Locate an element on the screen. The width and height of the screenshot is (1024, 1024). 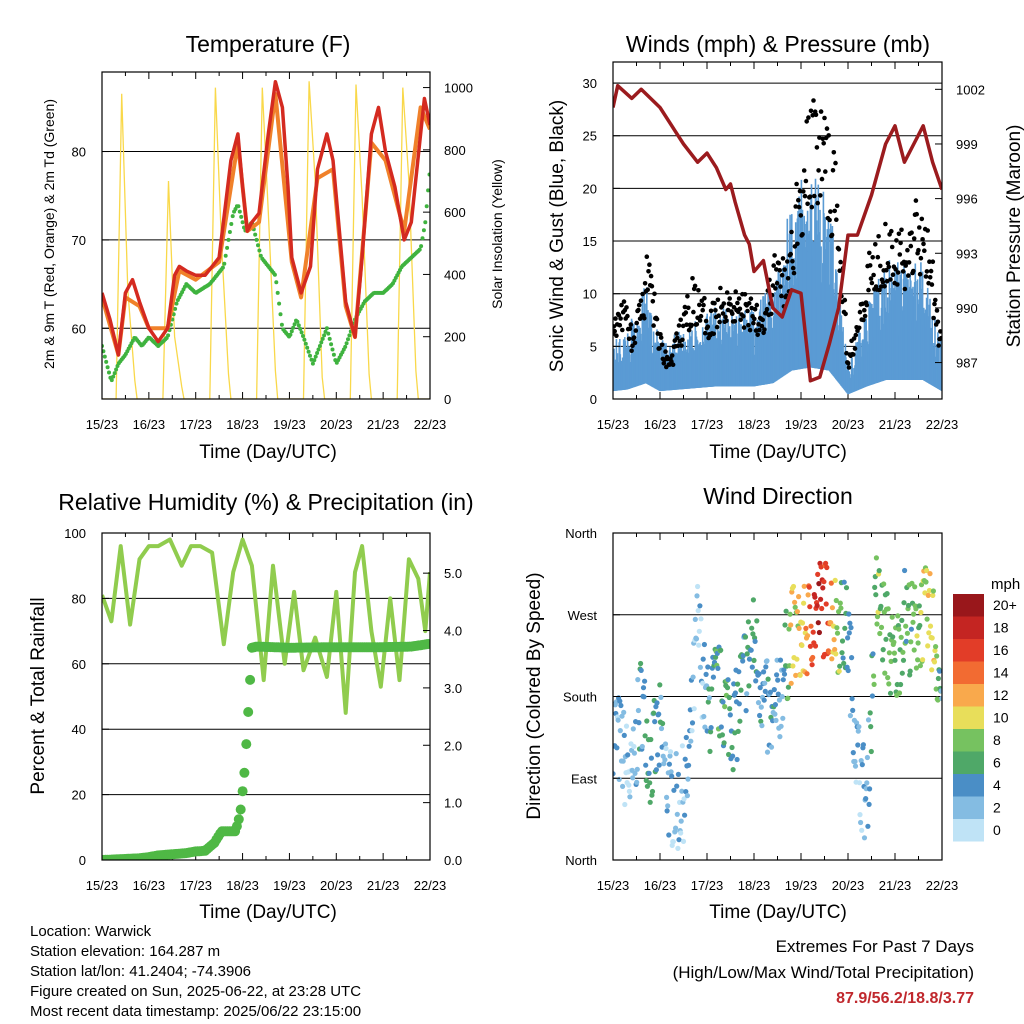
y2-tick-label: 600 is located at coordinates (455, 212).